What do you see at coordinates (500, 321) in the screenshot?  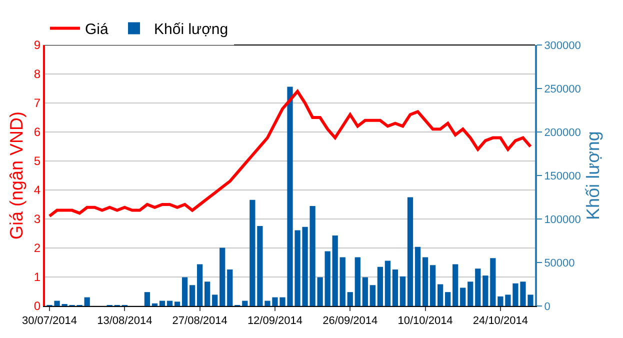 I see `x-tick-label: 24/10/2014` at bounding box center [500, 321].